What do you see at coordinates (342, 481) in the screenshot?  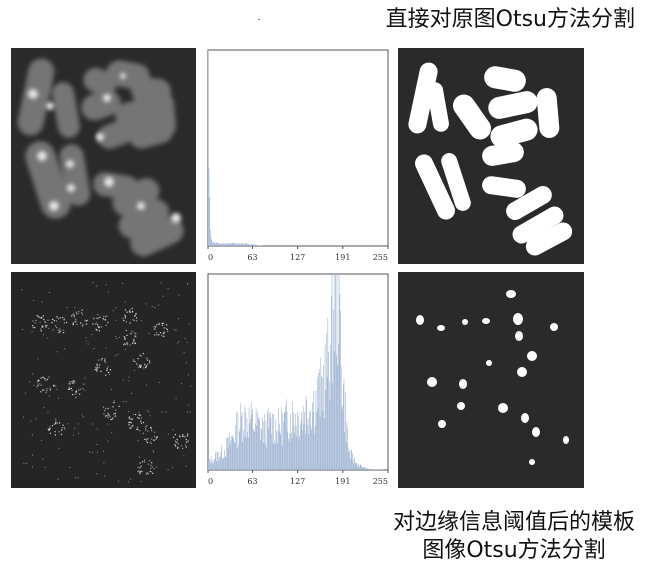 I see `histogram-tick-label: 191` at bounding box center [342, 481].